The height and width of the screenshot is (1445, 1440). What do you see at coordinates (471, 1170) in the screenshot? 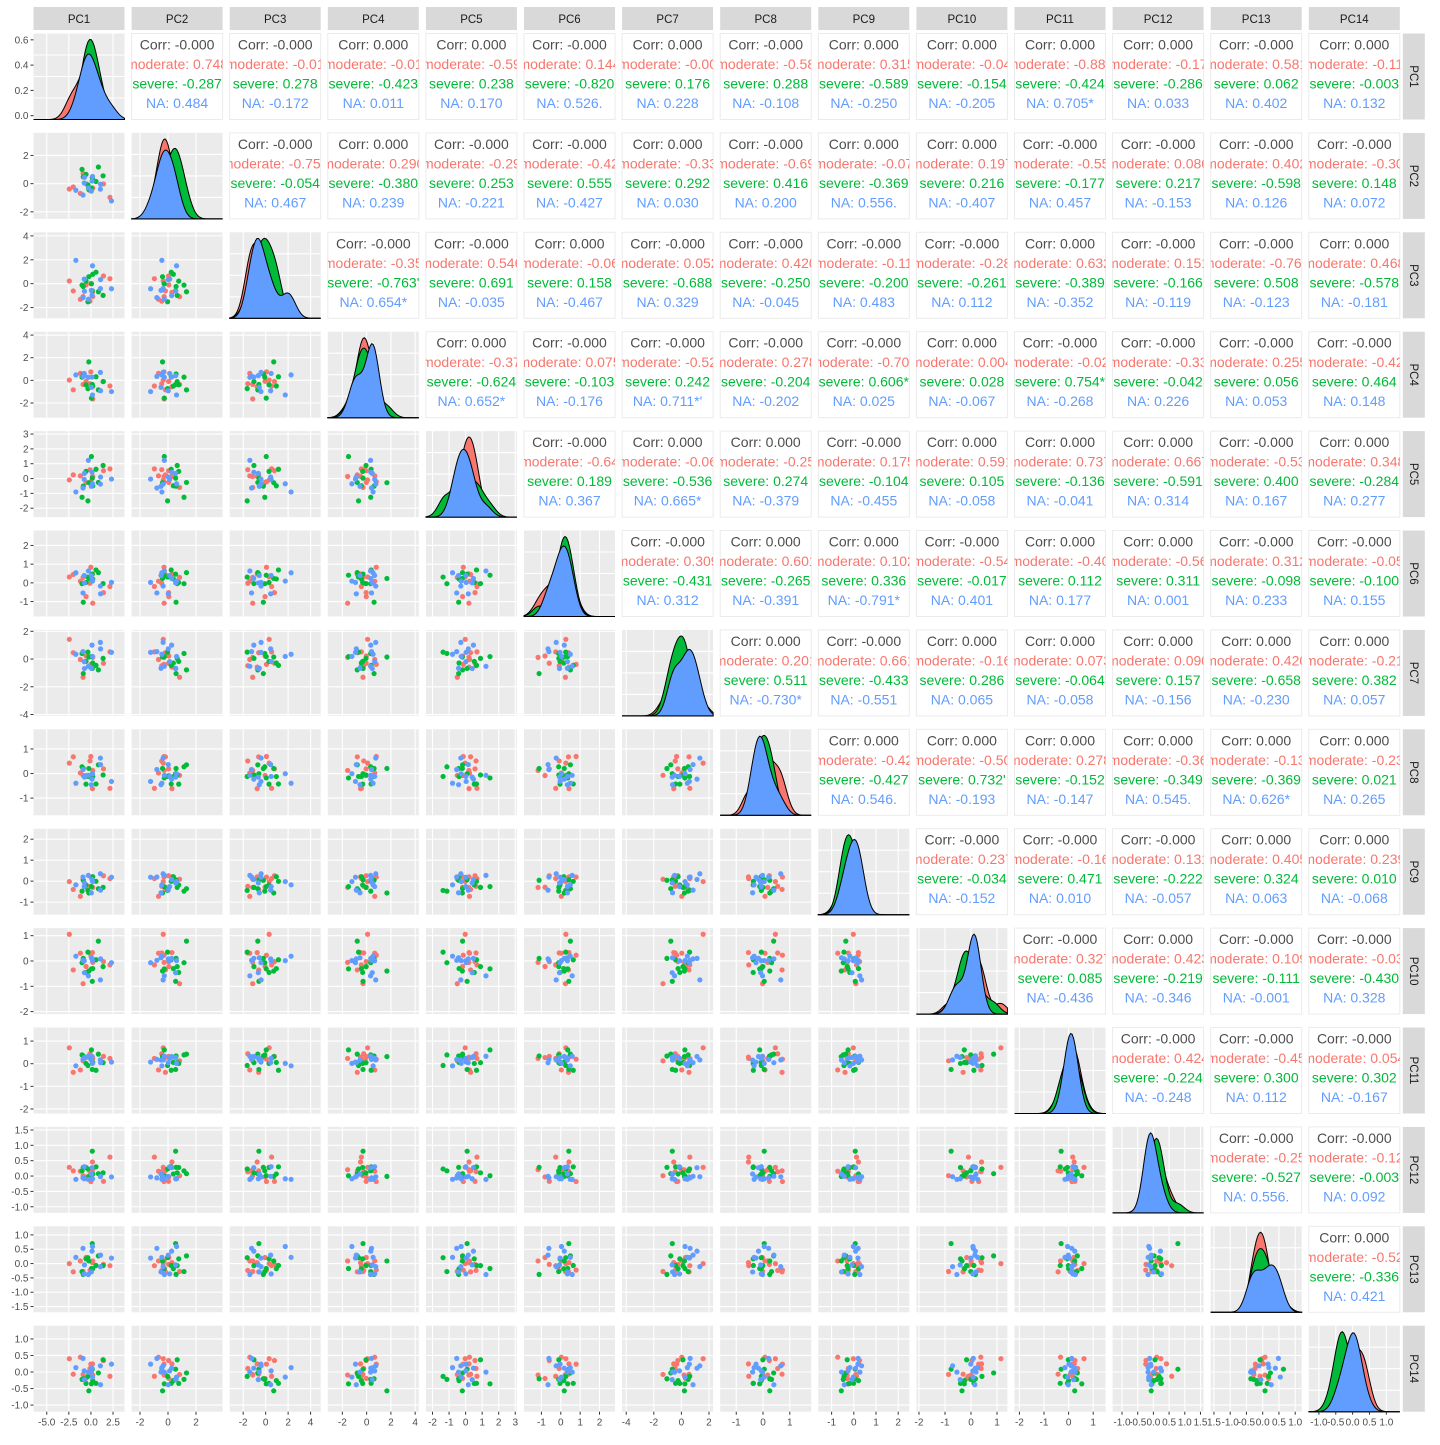
I see `panel-pc12-pc5` at bounding box center [471, 1170].